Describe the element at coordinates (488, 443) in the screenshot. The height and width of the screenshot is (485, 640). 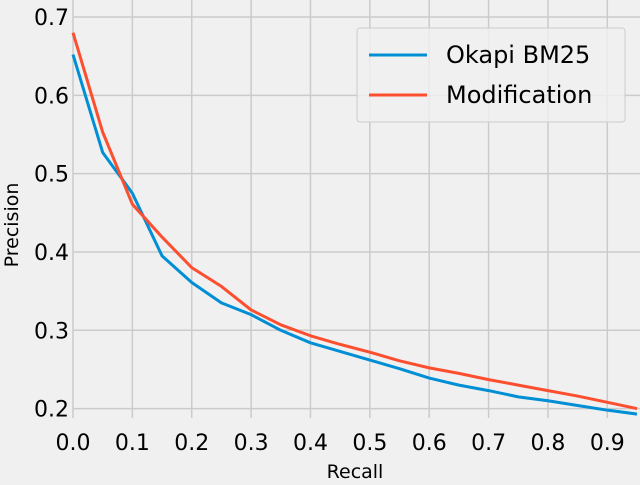
I see `x-tick-label: 0.7` at that location.